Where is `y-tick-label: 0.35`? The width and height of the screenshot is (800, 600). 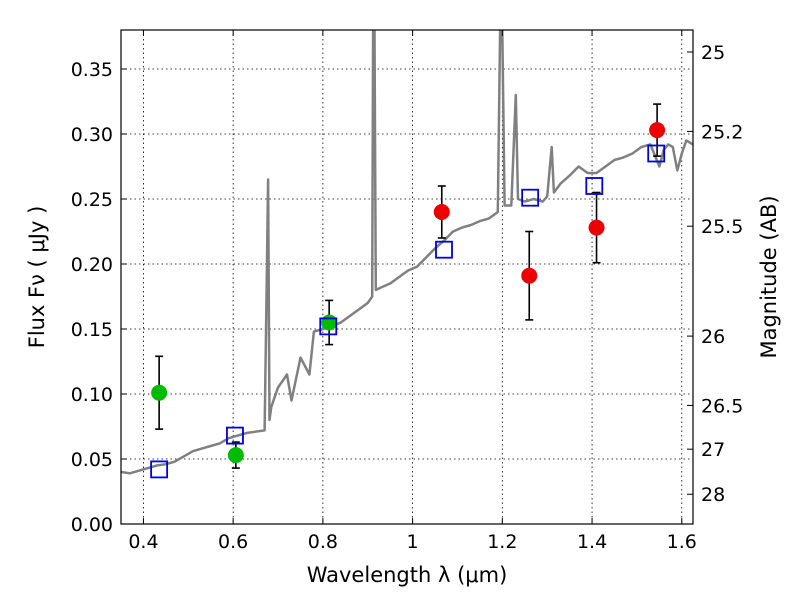
y-tick-label: 0.35 is located at coordinates (92, 70).